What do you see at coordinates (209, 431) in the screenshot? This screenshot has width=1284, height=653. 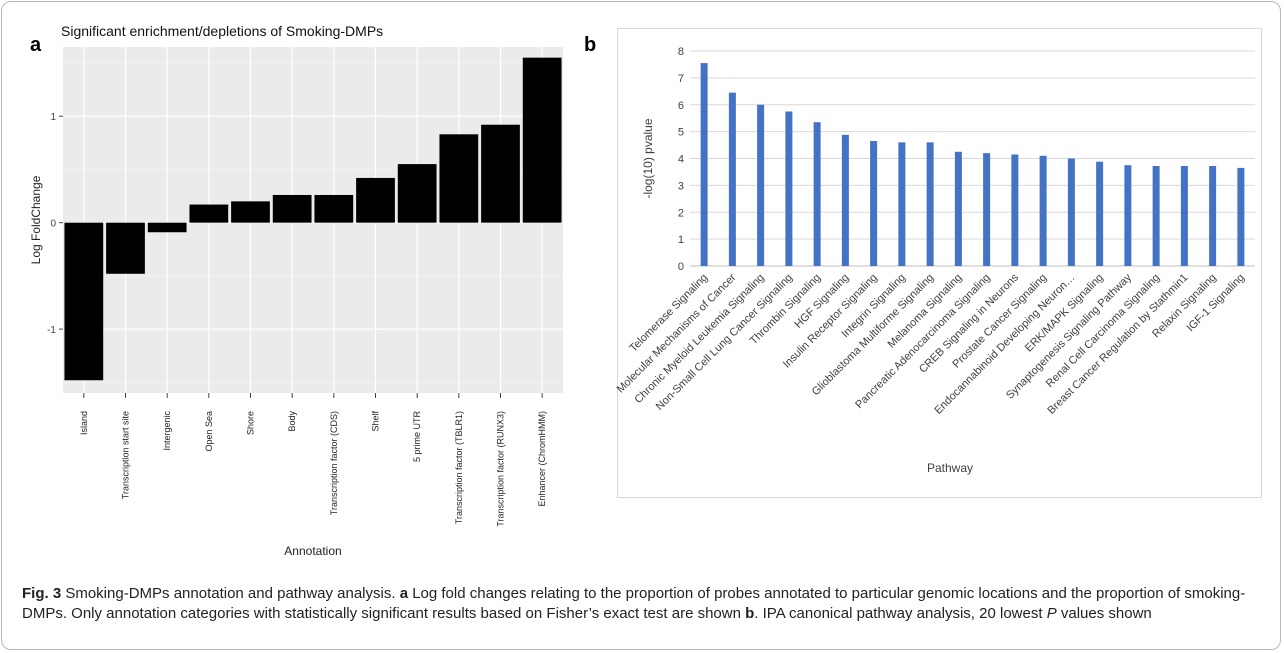 I see `x-tick-label: Open Sea` at bounding box center [209, 431].